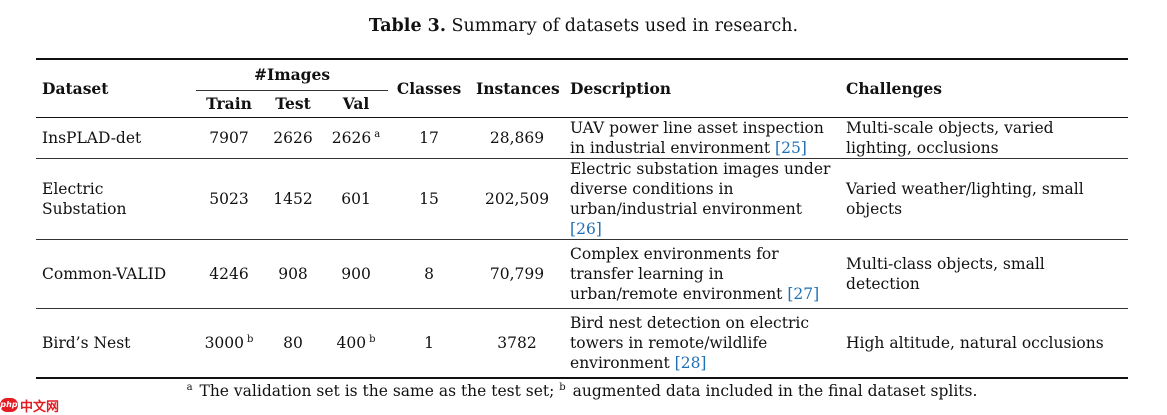 The width and height of the screenshot is (1167, 415). What do you see at coordinates (293, 138) in the screenshot?
I see `cell-test: 2626` at bounding box center [293, 138].